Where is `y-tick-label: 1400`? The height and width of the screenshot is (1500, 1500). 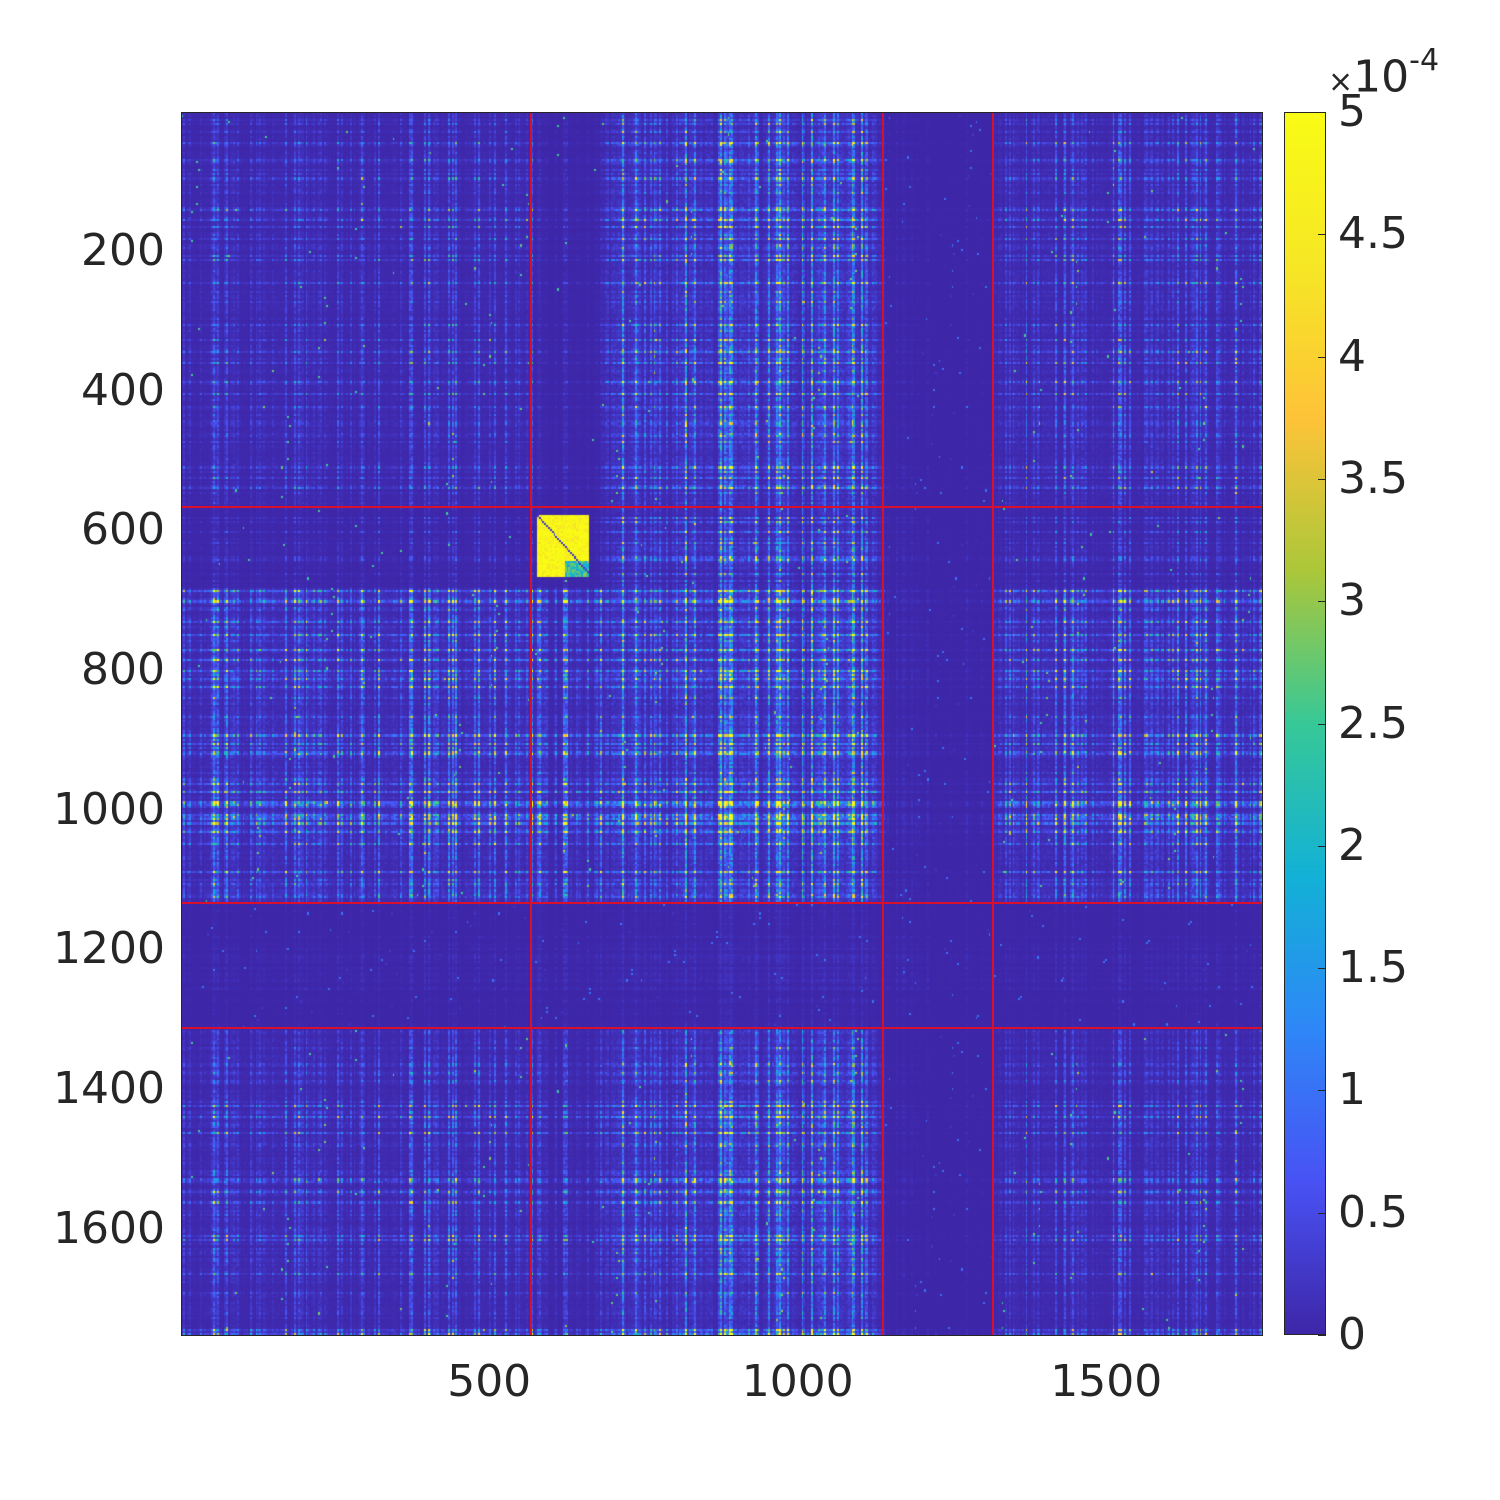 y-tick-label: 1400 is located at coordinates (109, 1088).